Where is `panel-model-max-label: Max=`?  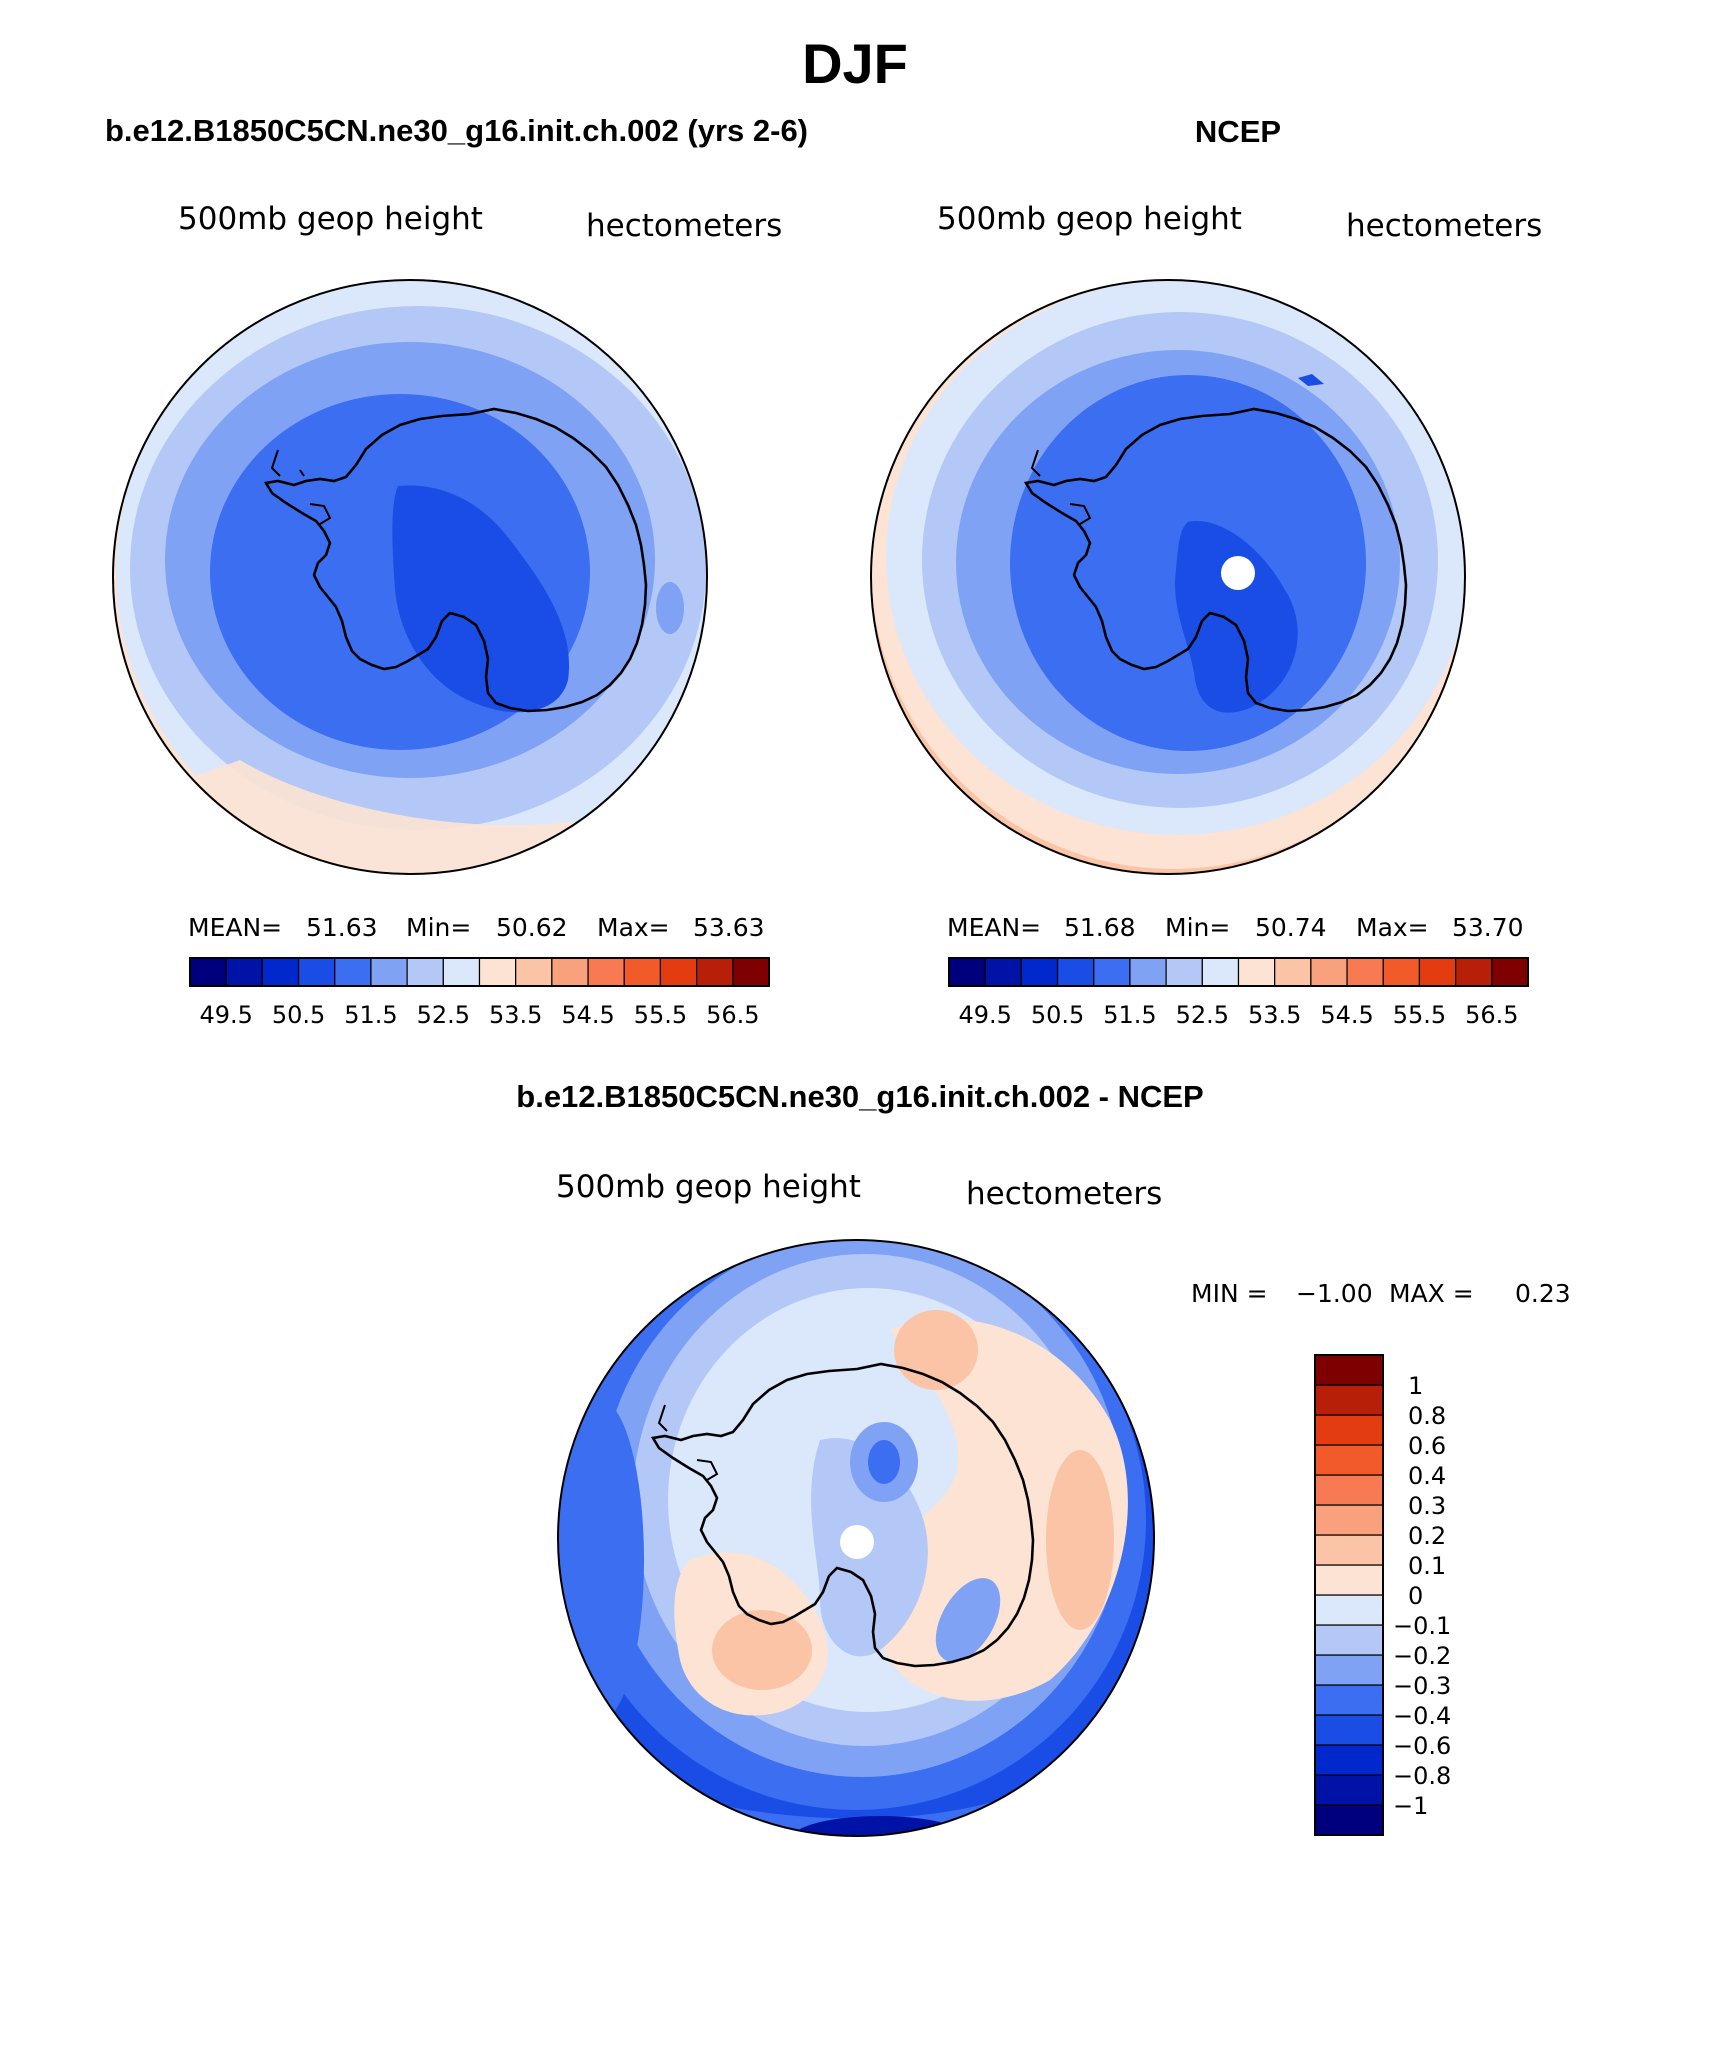 panel-model-max-label: Max= is located at coordinates (633, 927).